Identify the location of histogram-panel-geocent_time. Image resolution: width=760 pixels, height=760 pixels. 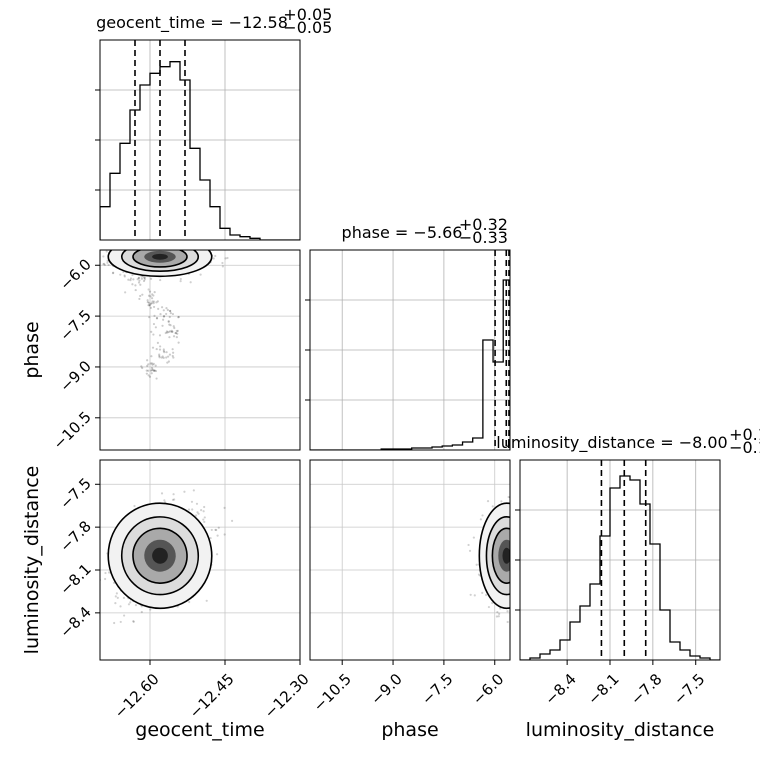
(198, 140).